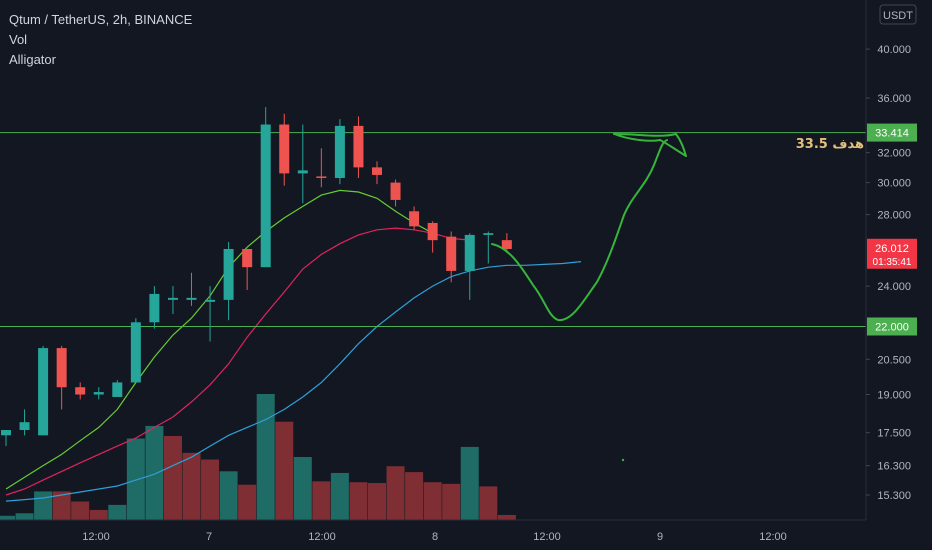  Describe the element at coordinates (18, 39) in the screenshot. I see `indicator-vol: Vol` at that location.